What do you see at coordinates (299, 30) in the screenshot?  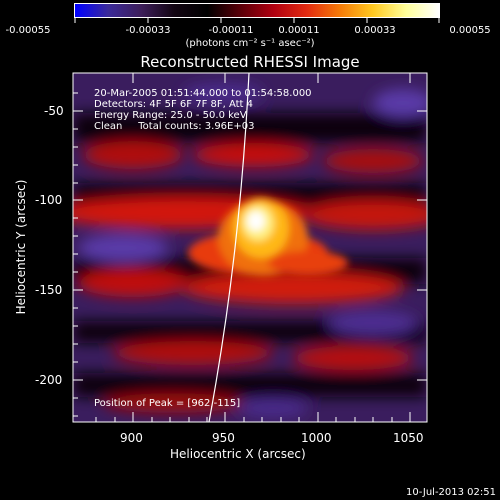 I see `colorbar-tick-label: 0.00011` at bounding box center [299, 30].